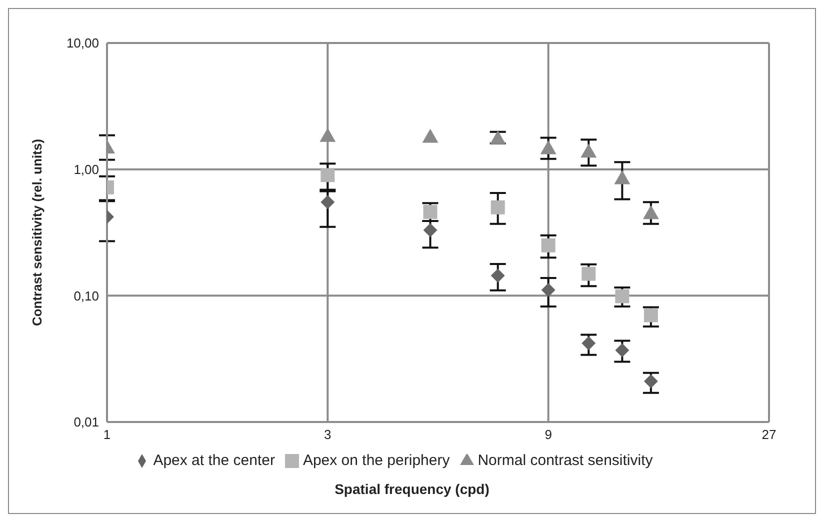  Describe the element at coordinates (214, 460) in the screenshot. I see `legend-label: Apex at the center` at that location.